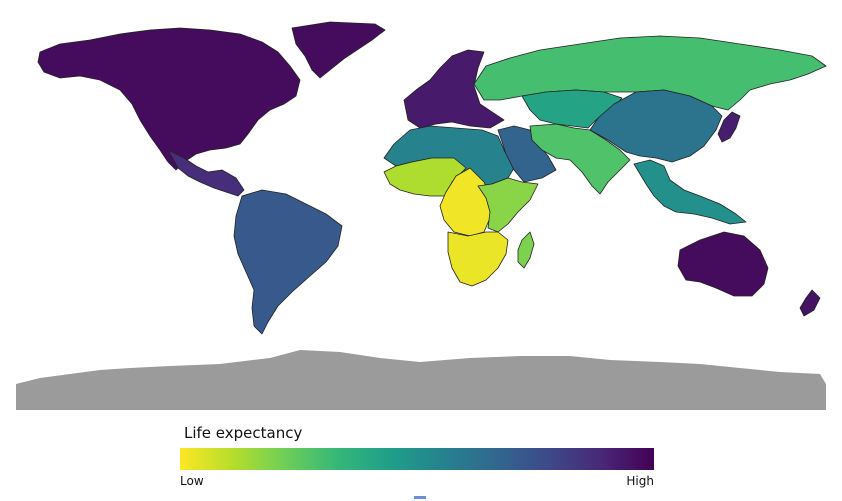  What do you see at coordinates (454, 89) in the screenshot?
I see `region-europe` at bounding box center [454, 89].